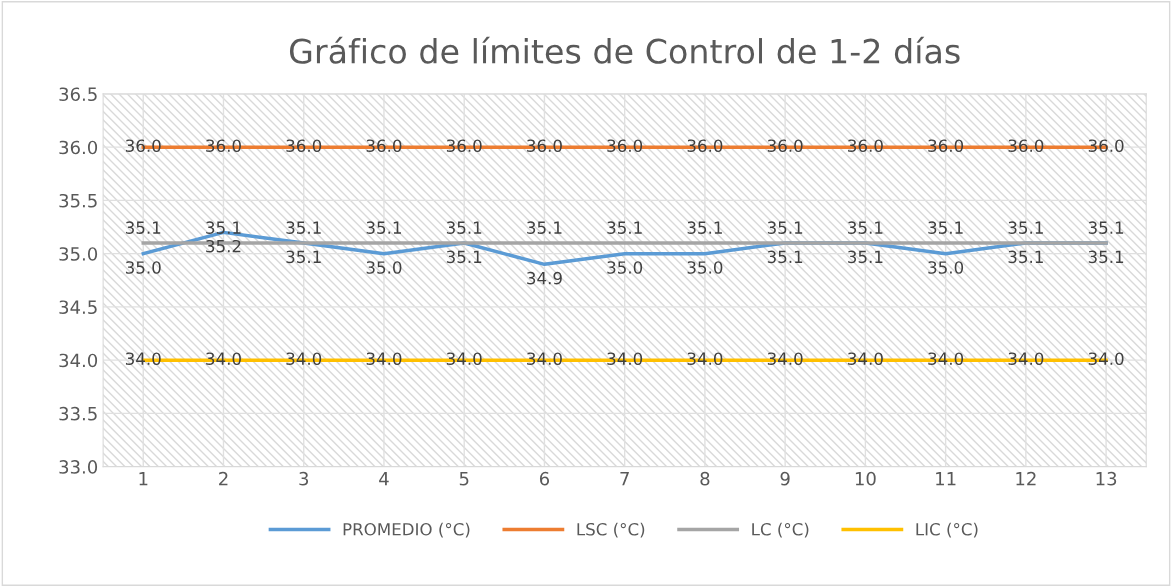 This screenshot has width=1172, height=587. I want to click on y-tick-label: 35.0, so click(78, 254).